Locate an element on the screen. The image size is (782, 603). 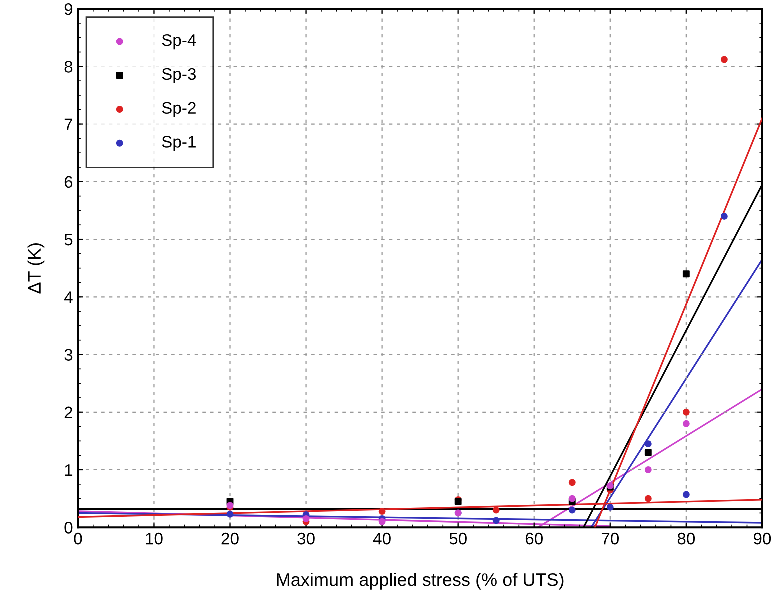
legend-label: Sp-2 is located at coordinates (179, 110).